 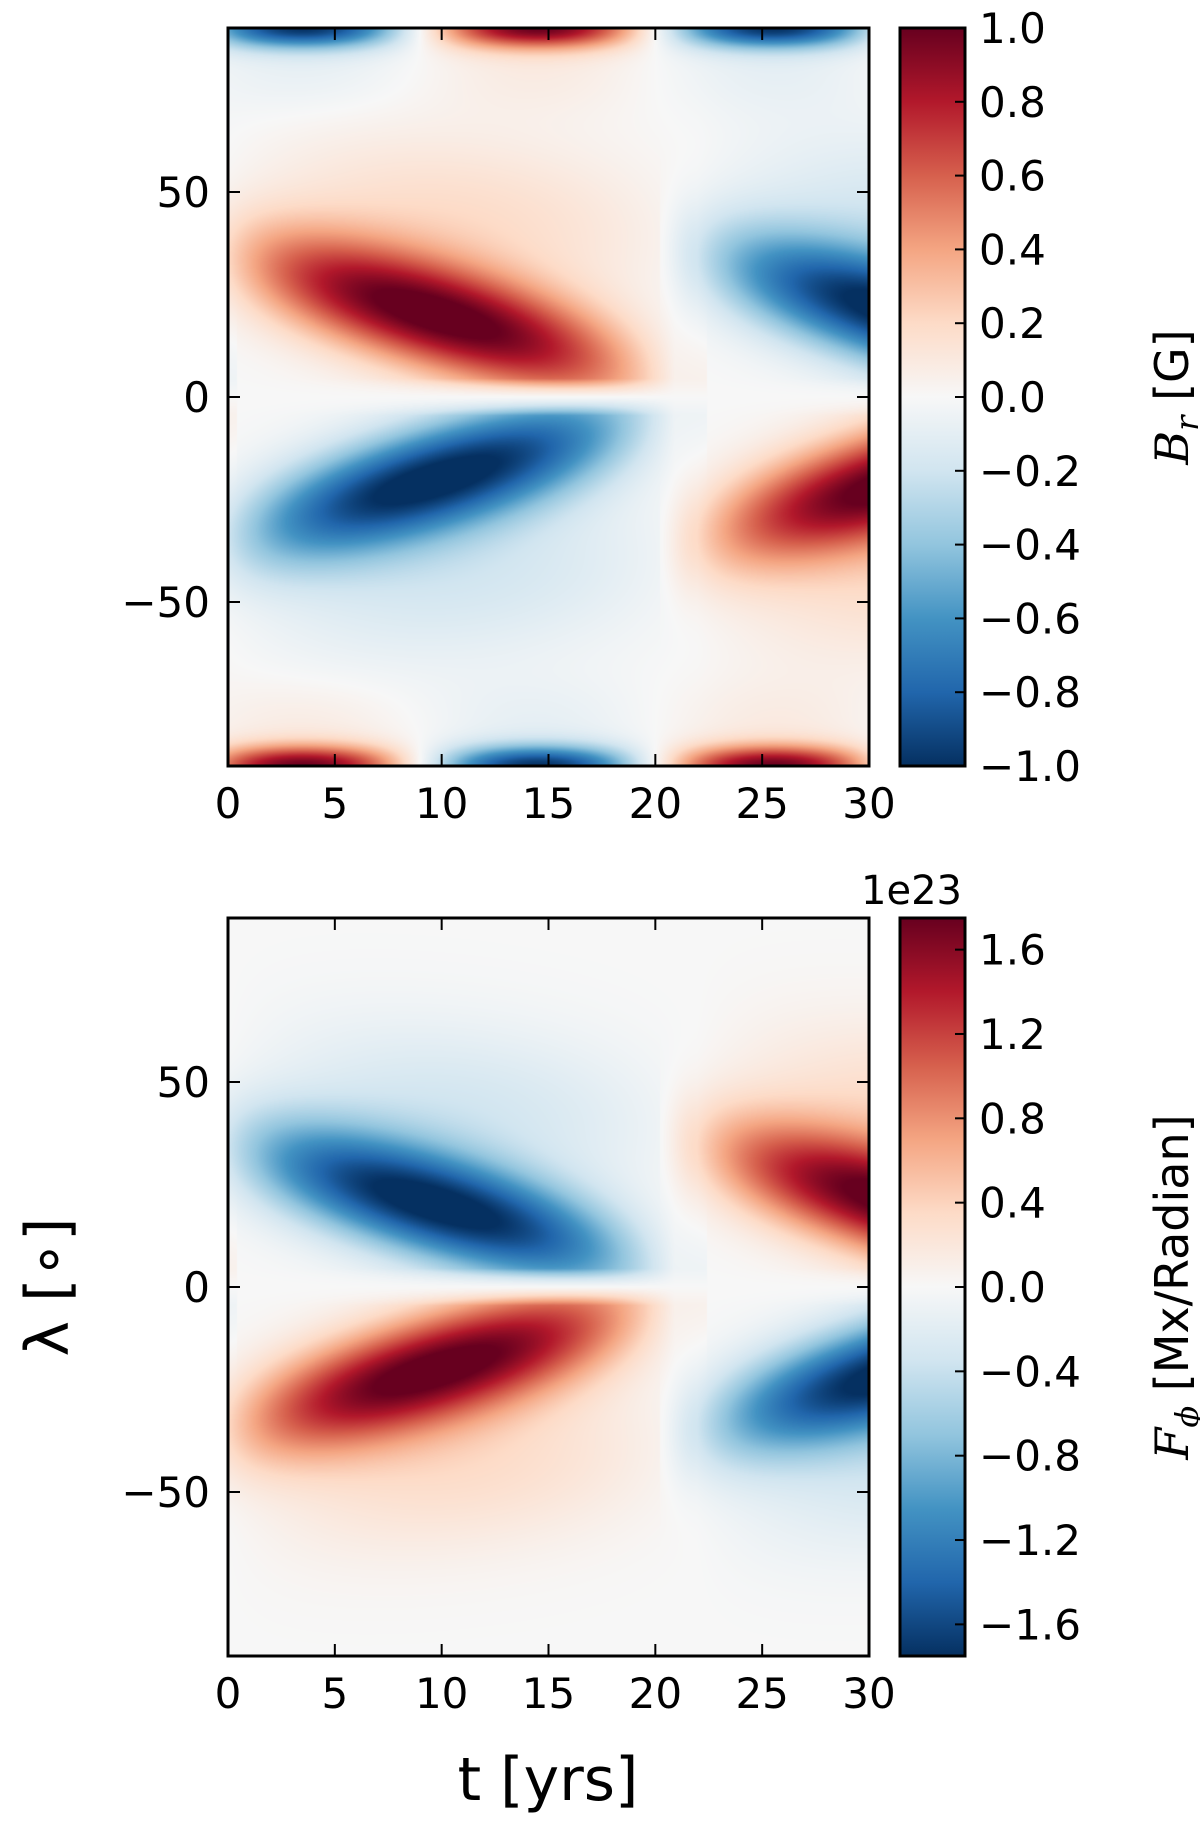 I want to click on br-x-tick-label: 15, so click(x=548, y=803).